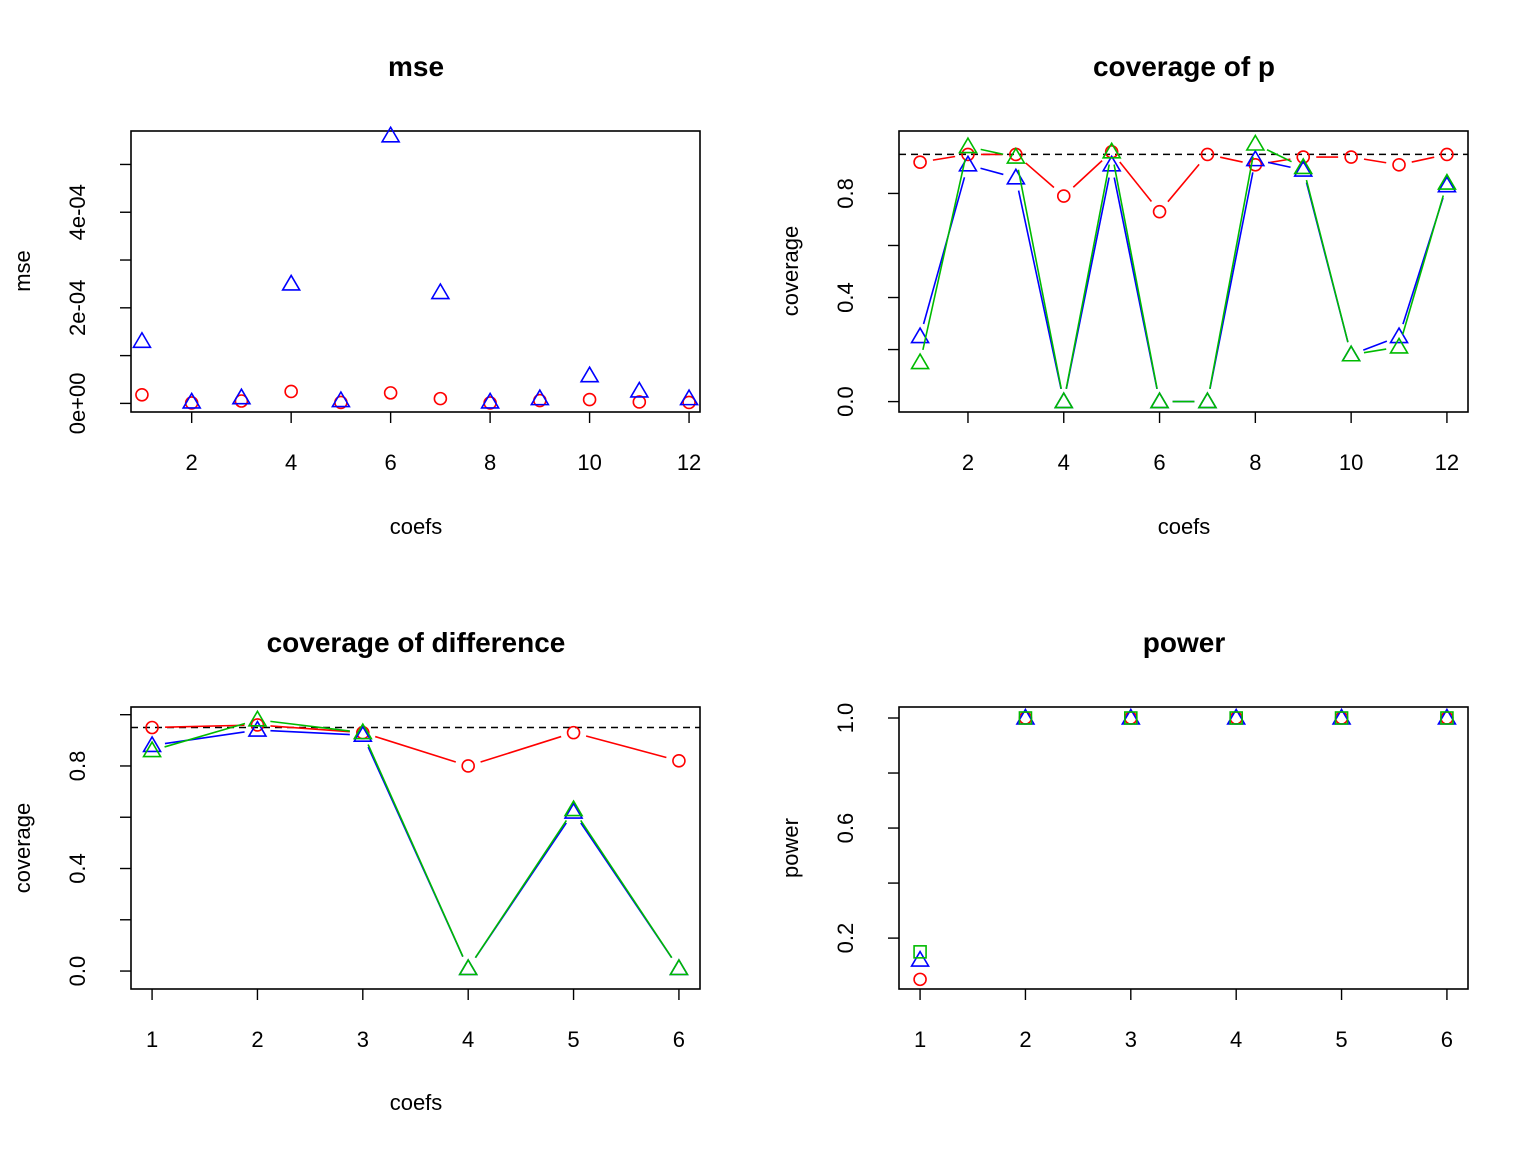 This screenshot has width=1536, height=1152. What do you see at coordinates (22, 271) in the screenshot?
I see `y-axis-label: mse` at bounding box center [22, 271].